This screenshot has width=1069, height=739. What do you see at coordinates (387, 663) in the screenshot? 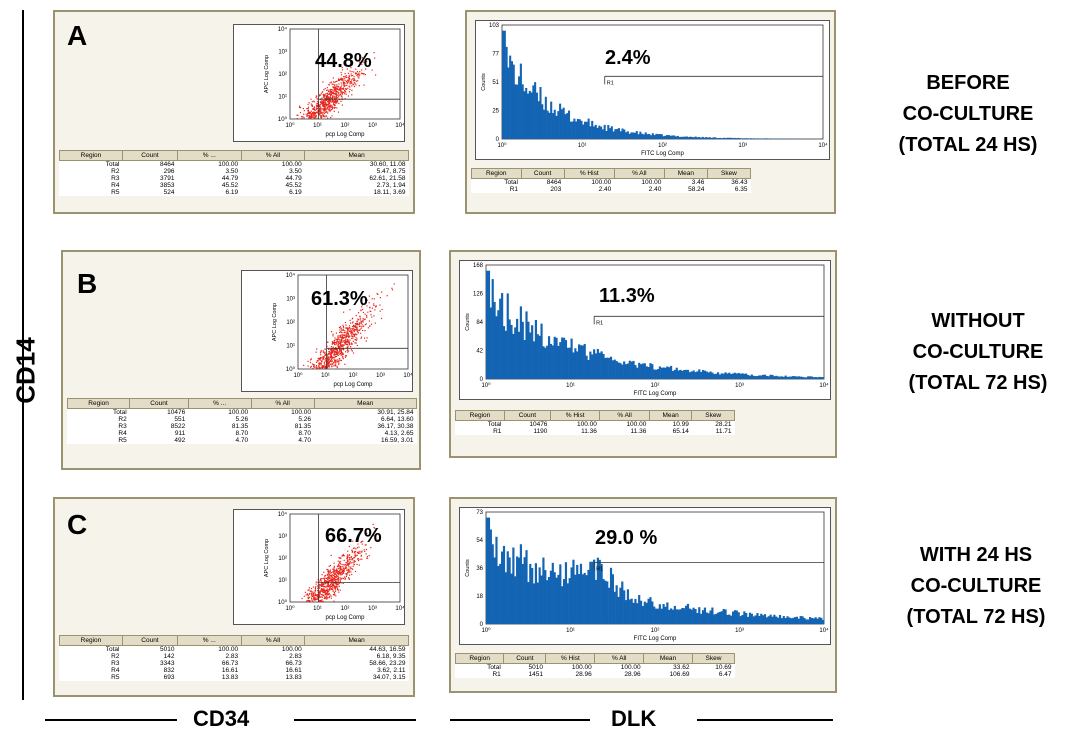
I see `table-cell: 58.66, 23.29` at bounding box center [387, 663].